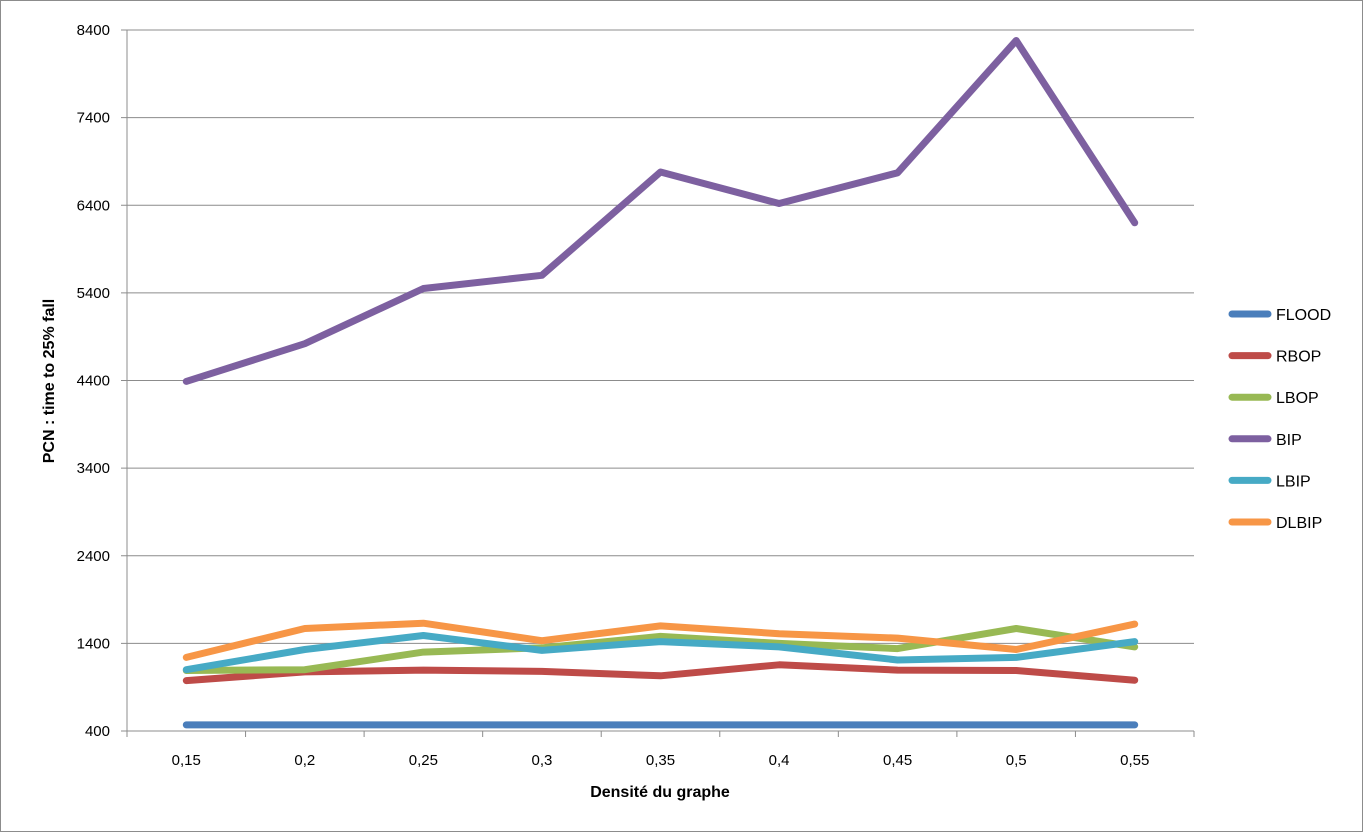 This screenshot has width=1363, height=833. What do you see at coordinates (1303, 315) in the screenshot?
I see `legend-label-flood: FLOOD` at bounding box center [1303, 315].